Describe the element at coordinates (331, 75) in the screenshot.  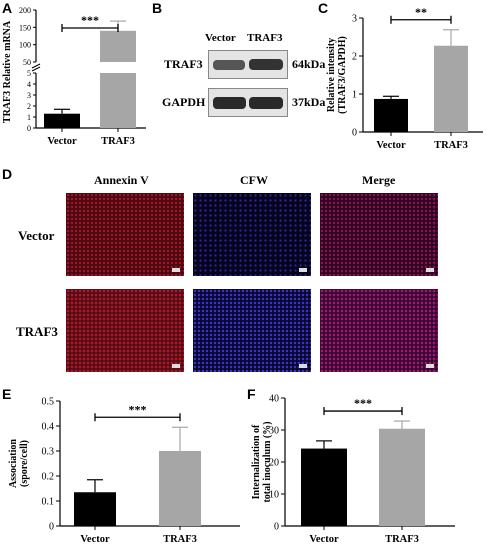
I see `y-axis-label: Relative intensity` at that location.